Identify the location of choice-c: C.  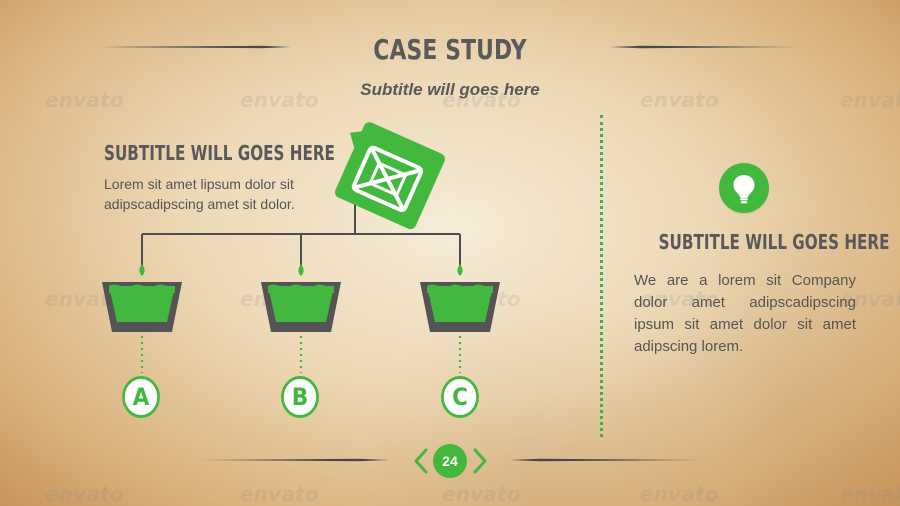
(460, 397).